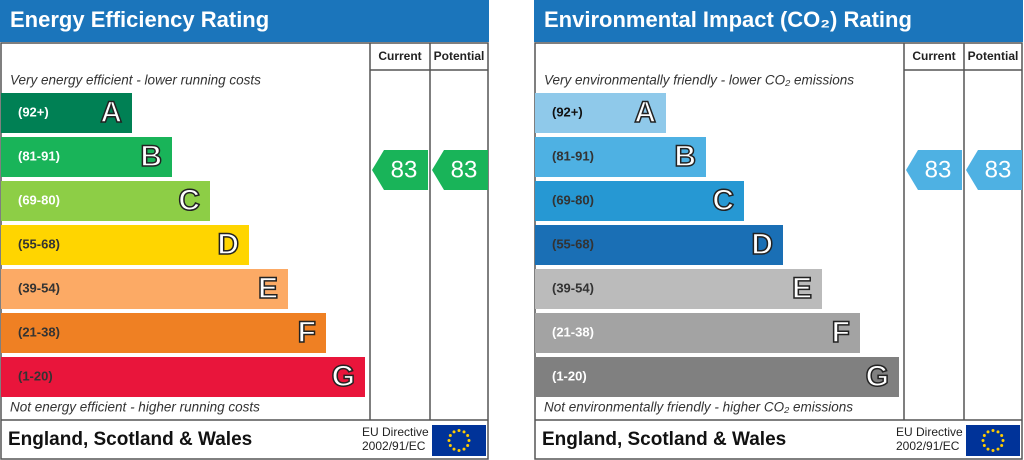  Describe the element at coordinates (139, 19) in the screenshot. I see `panel-title: Energy Efficiency Rating` at that location.